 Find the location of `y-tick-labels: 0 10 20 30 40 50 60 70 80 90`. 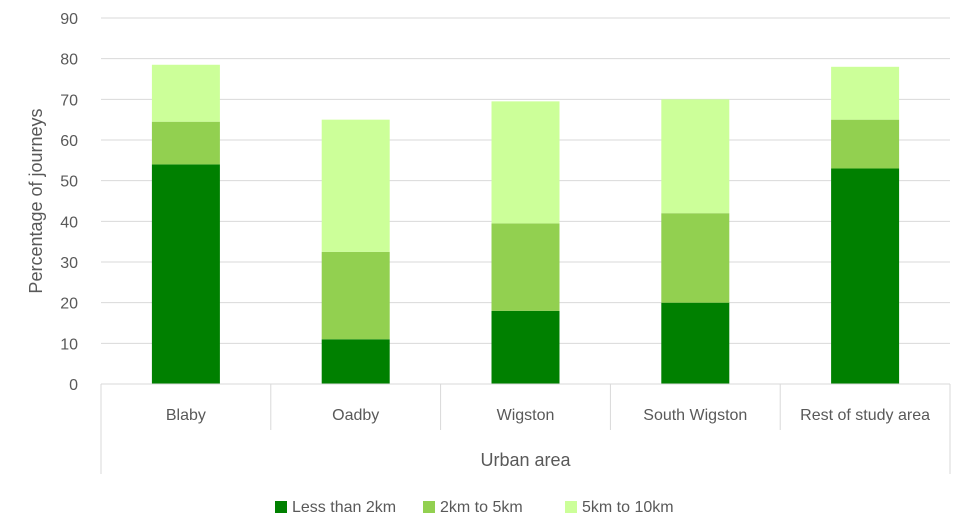

y-tick-labels: 0 10 20 30 40 50 60 70 80 90 is located at coordinates (69, 202).